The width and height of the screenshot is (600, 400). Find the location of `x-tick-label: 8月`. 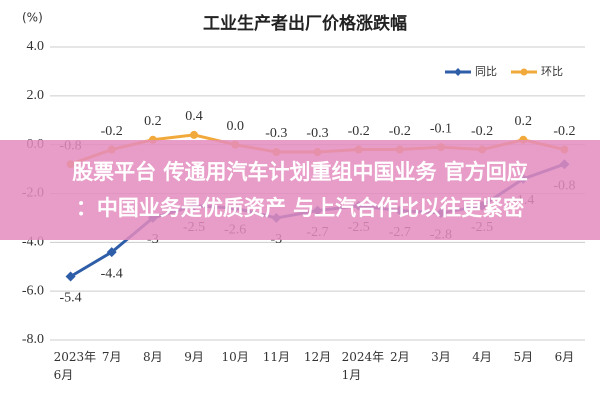

x-tick-label: 8月 is located at coordinates (153, 357).